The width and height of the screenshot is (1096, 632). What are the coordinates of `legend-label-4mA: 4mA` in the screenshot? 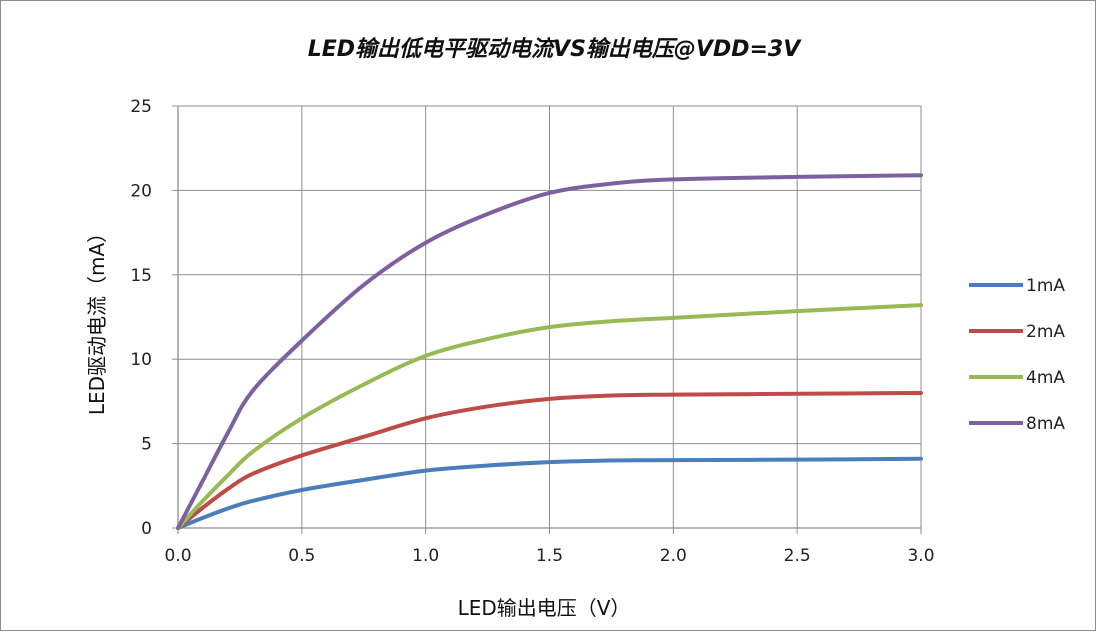 It's located at (1045, 378).